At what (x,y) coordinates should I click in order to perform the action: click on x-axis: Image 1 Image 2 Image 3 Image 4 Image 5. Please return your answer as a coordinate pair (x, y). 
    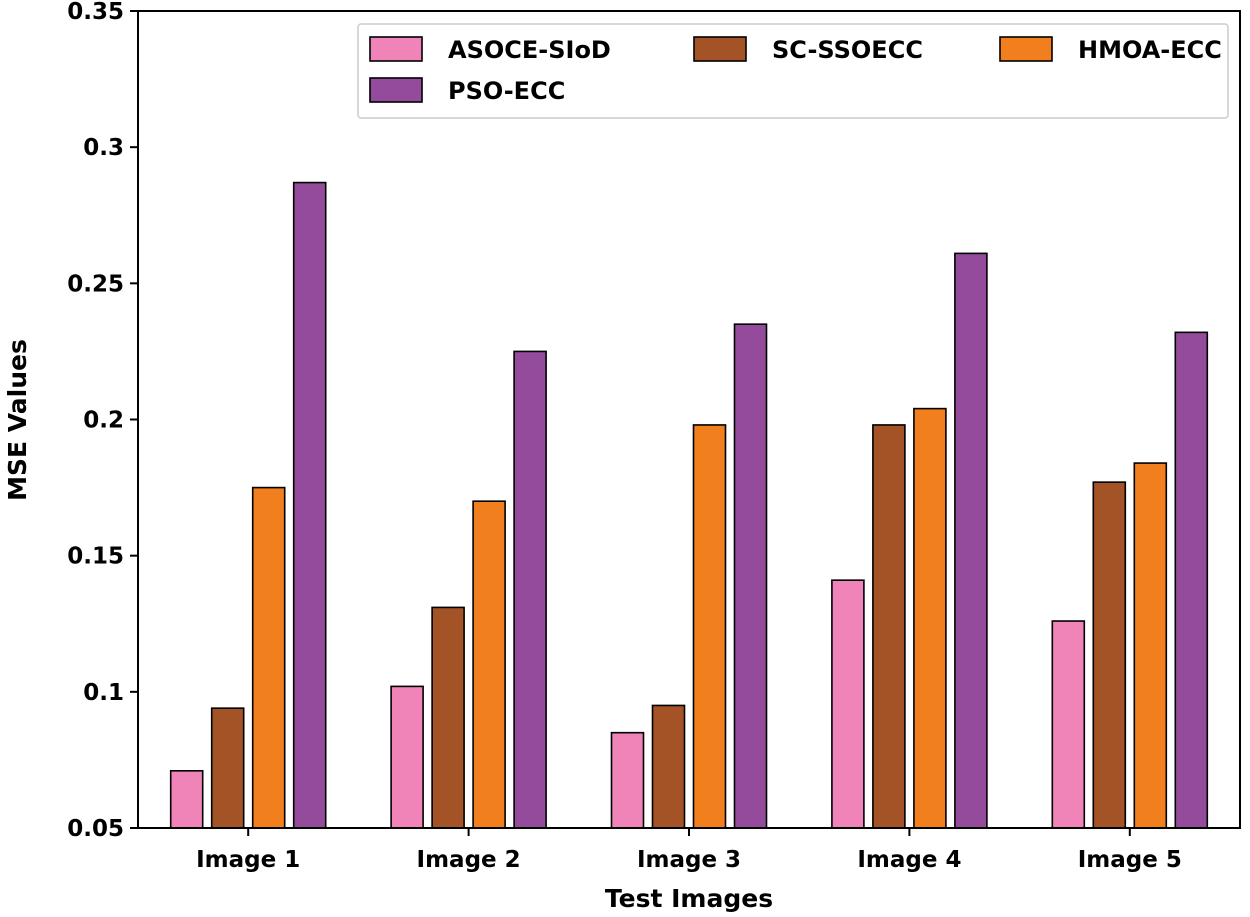
    Looking at the image, I should click on (689, 850).